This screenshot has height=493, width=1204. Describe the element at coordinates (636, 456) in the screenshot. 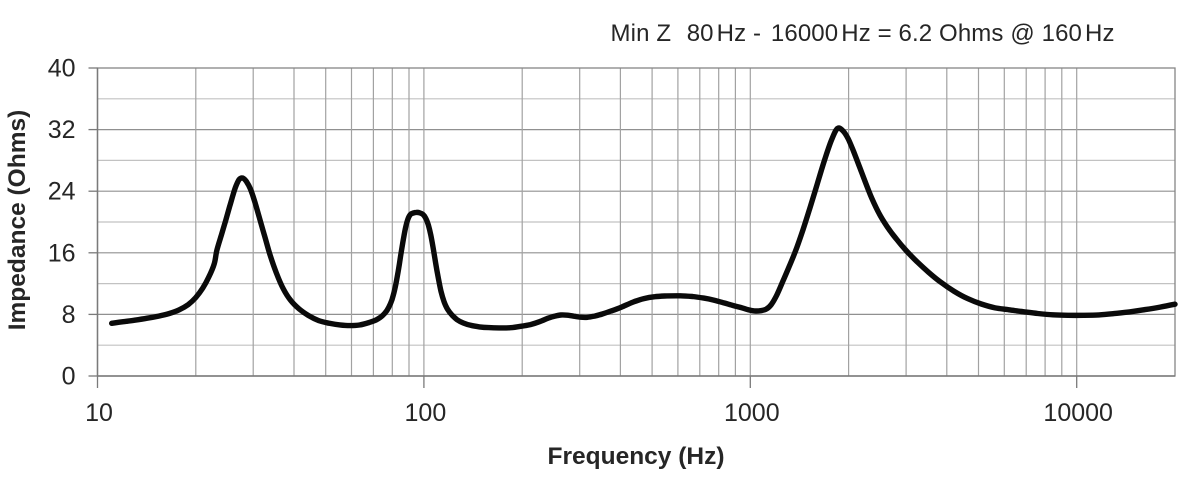

I see `svg-text: Frequency (Hz)` at that location.